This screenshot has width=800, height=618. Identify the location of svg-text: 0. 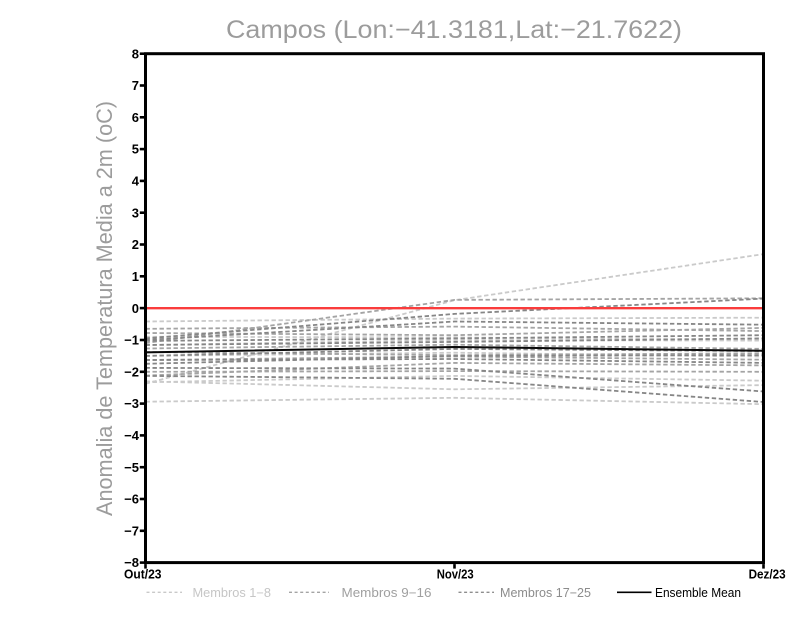
(135, 308).